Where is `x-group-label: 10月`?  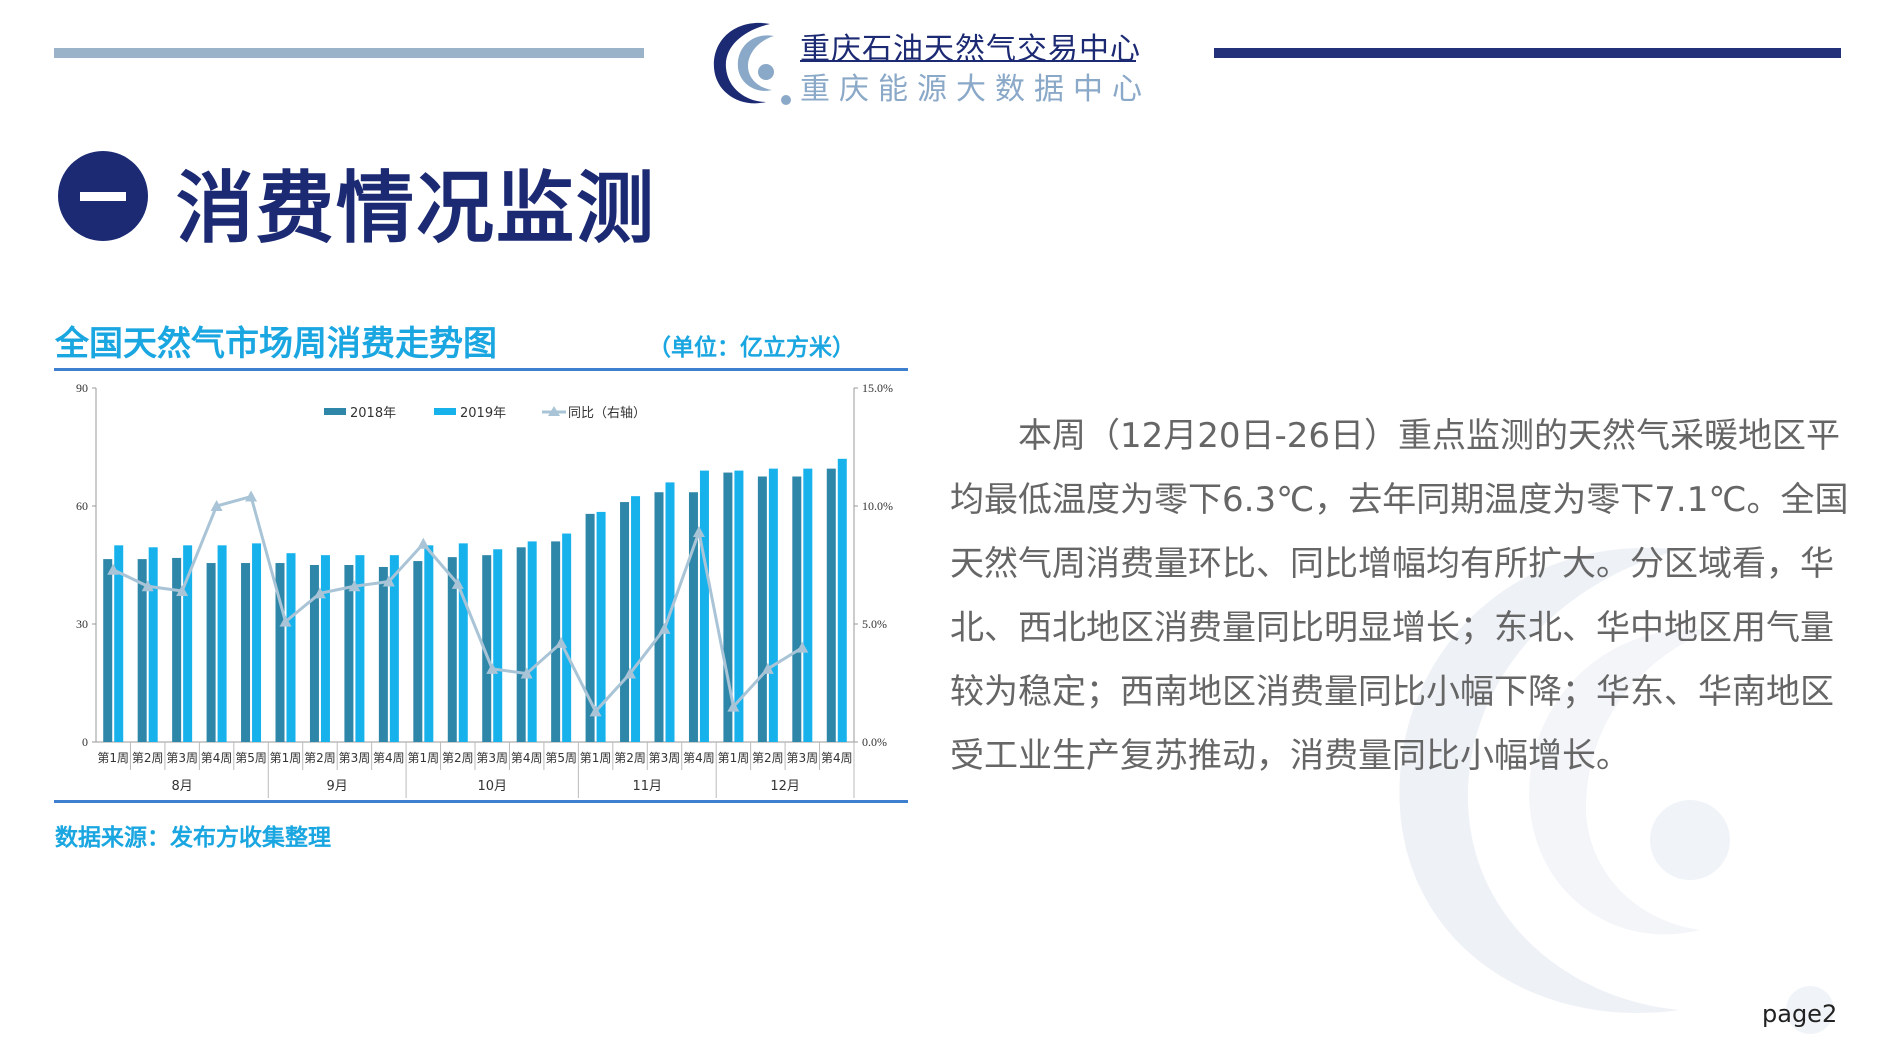 x-group-label: 10月 is located at coordinates (492, 786).